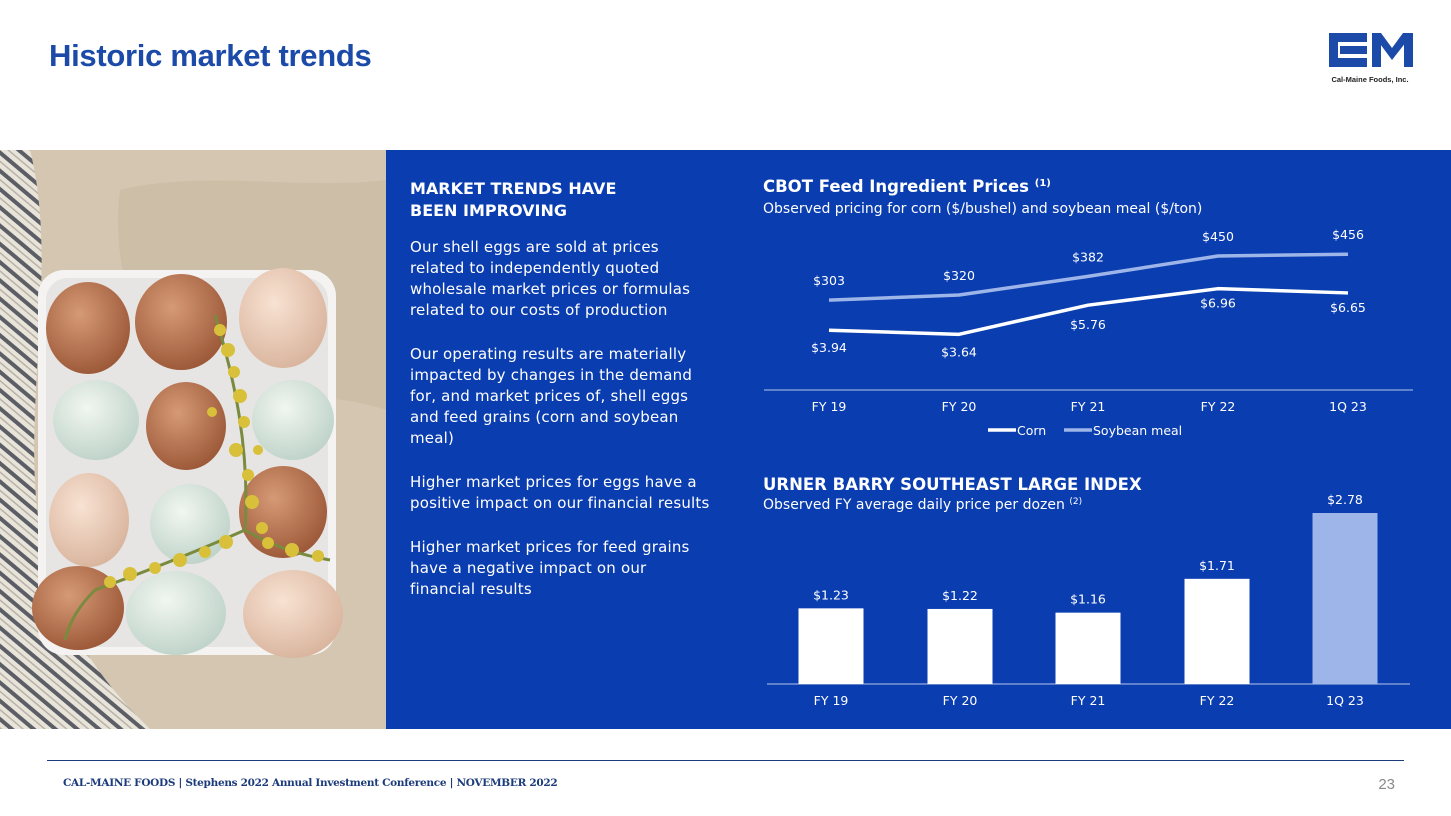 The image size is (1451, 816). What do you see at coordinates (210, 55) in the screenshot?
I see `page-title: Historic market trends` at bounding box center [210, 55].